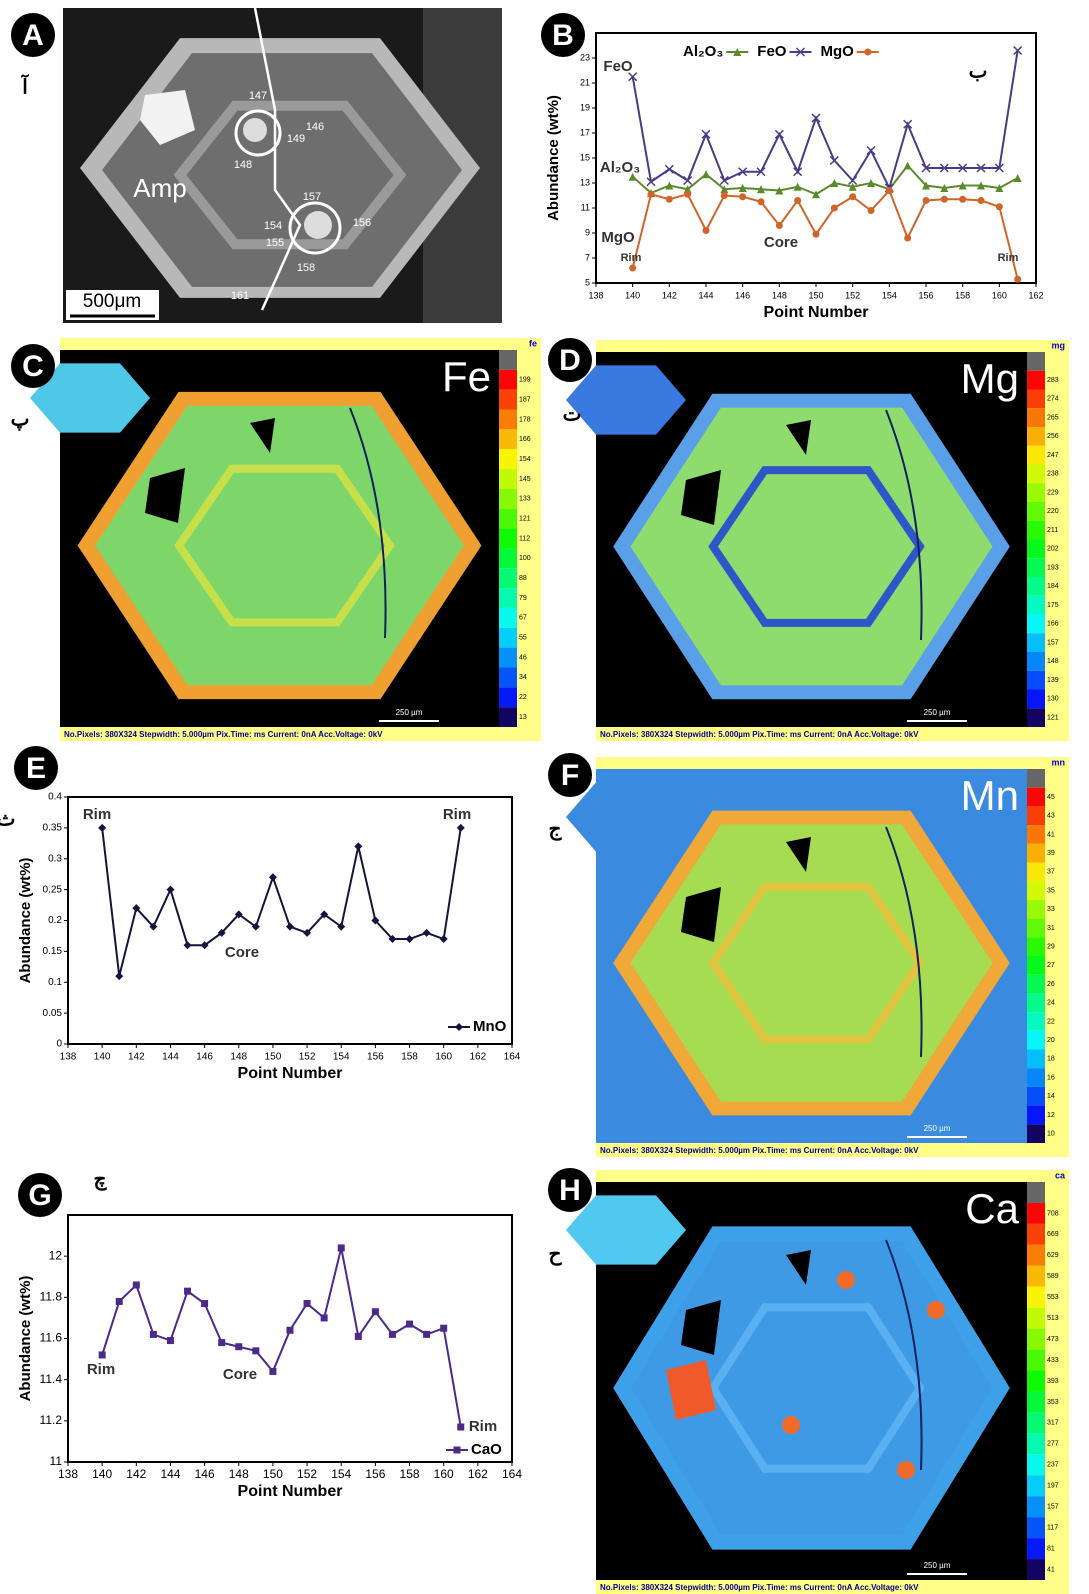 This screenshot has width=1089, height=1594. I want to click on element-code: ca, so click(1060, 1175).